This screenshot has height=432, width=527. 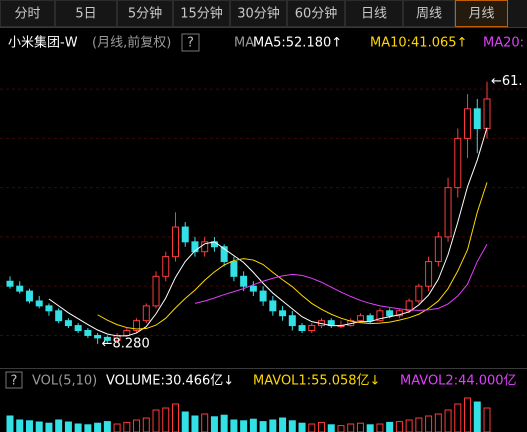 I want to click on ma-readout: MA20:, so click(x=503, y=43).